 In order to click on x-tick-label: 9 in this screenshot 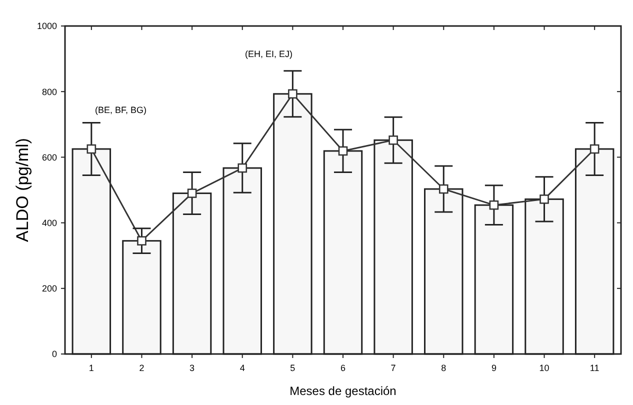, I will do `click(493, 368)`.